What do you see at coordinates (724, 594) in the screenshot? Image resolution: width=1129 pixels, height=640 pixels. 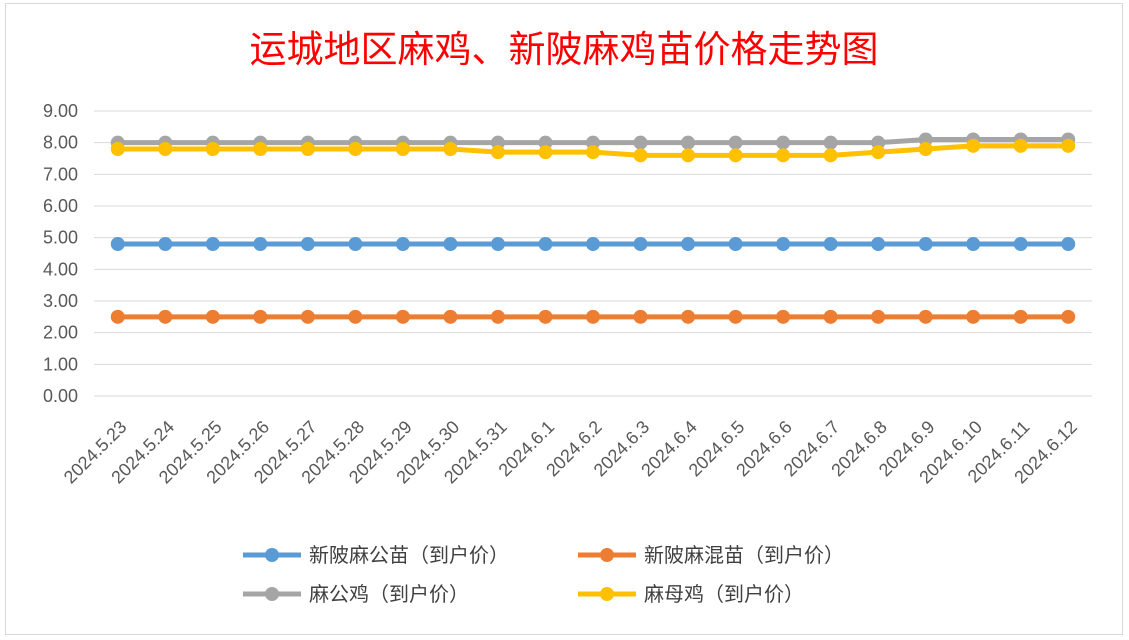 I see `legend-label: 麻母鸡（到户价）` at bounding box center [724, 594].